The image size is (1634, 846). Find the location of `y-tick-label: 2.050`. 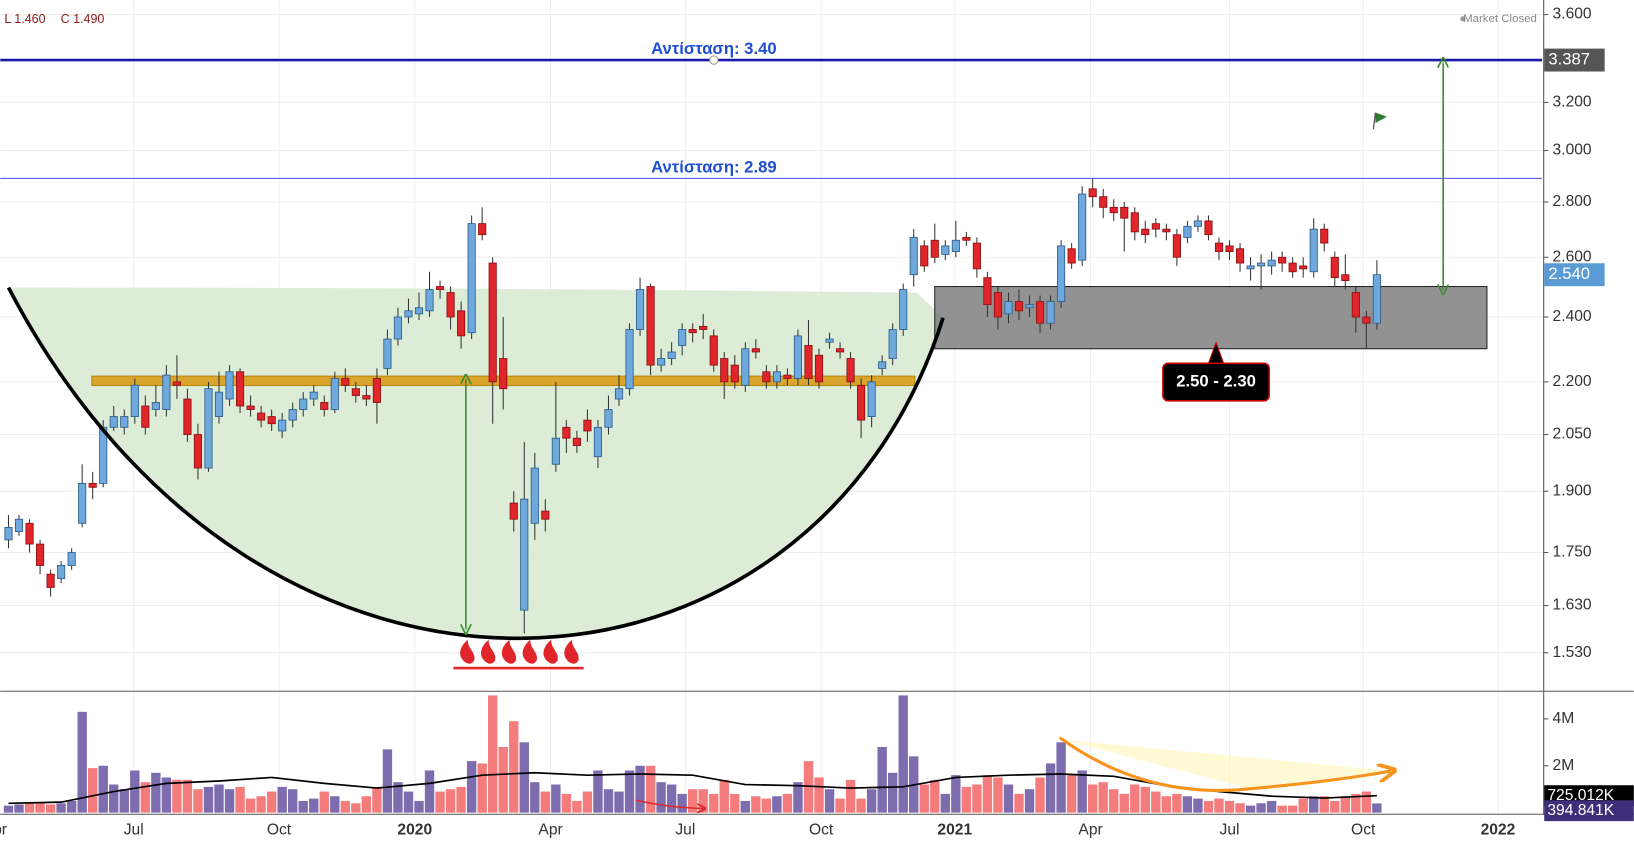

y-tick-label: 2.050 is located at coordinates (1572, 434).